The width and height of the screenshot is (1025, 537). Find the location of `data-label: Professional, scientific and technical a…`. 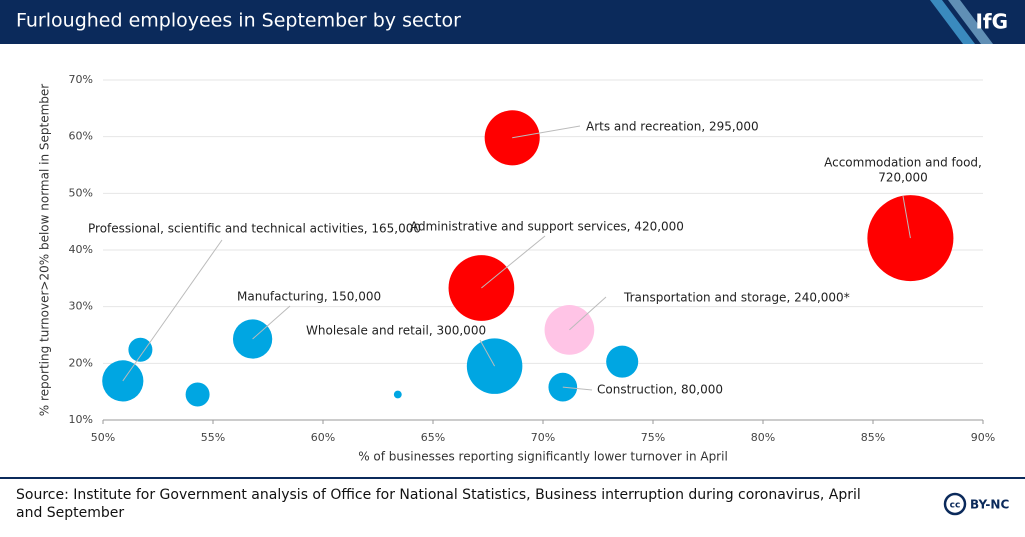

data-label: Professional, scientific and technical a… is located at coordinates (254, 229).